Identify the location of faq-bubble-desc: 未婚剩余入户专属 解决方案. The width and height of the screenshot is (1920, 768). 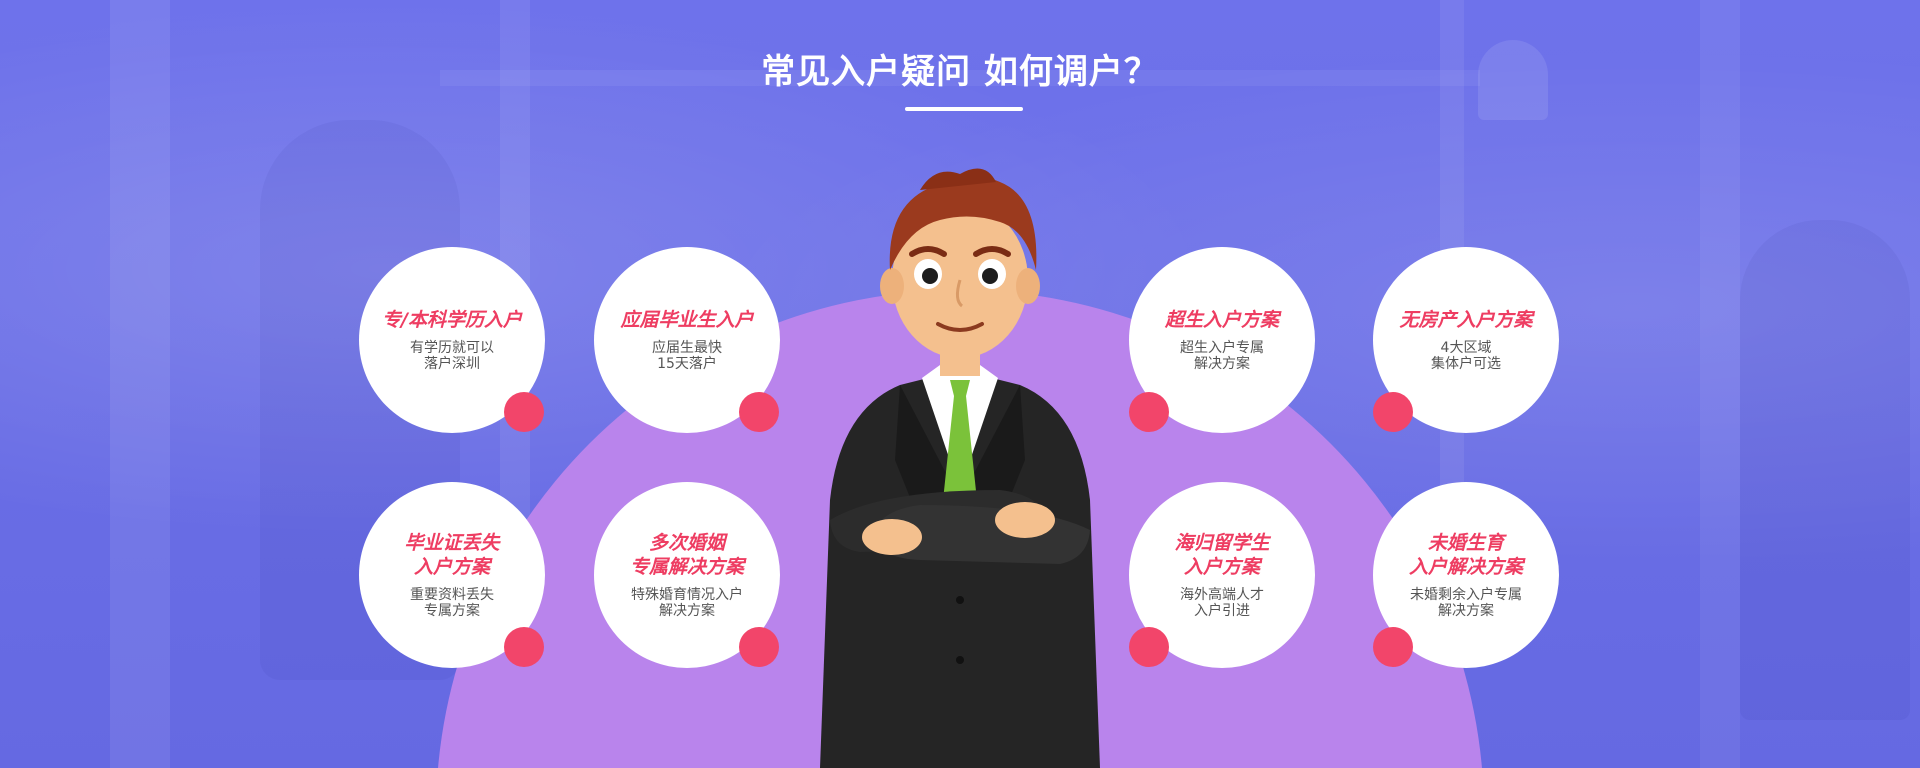
(1466, 603).